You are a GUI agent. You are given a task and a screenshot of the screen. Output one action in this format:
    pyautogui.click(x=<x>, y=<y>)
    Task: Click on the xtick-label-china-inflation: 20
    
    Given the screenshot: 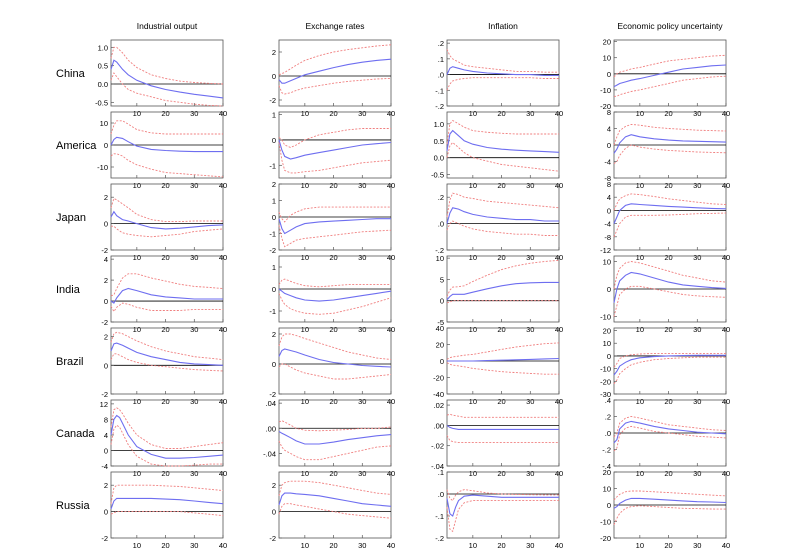 What is the action you would take?
    pyautogui.click(x=501, y=113)
    